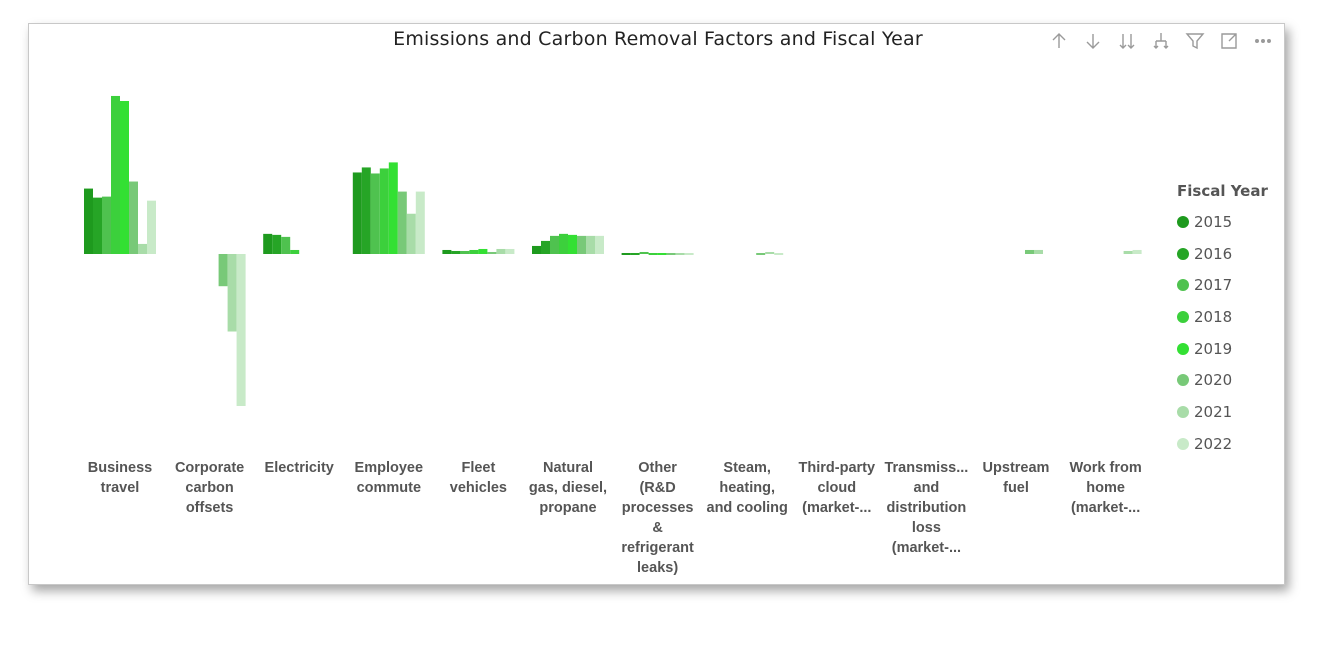 The width and height of the screenshot is (1341, 647). I want to click on category-tick-label: Other (R&D processes & refrigerant leaks), so click(657, 518).